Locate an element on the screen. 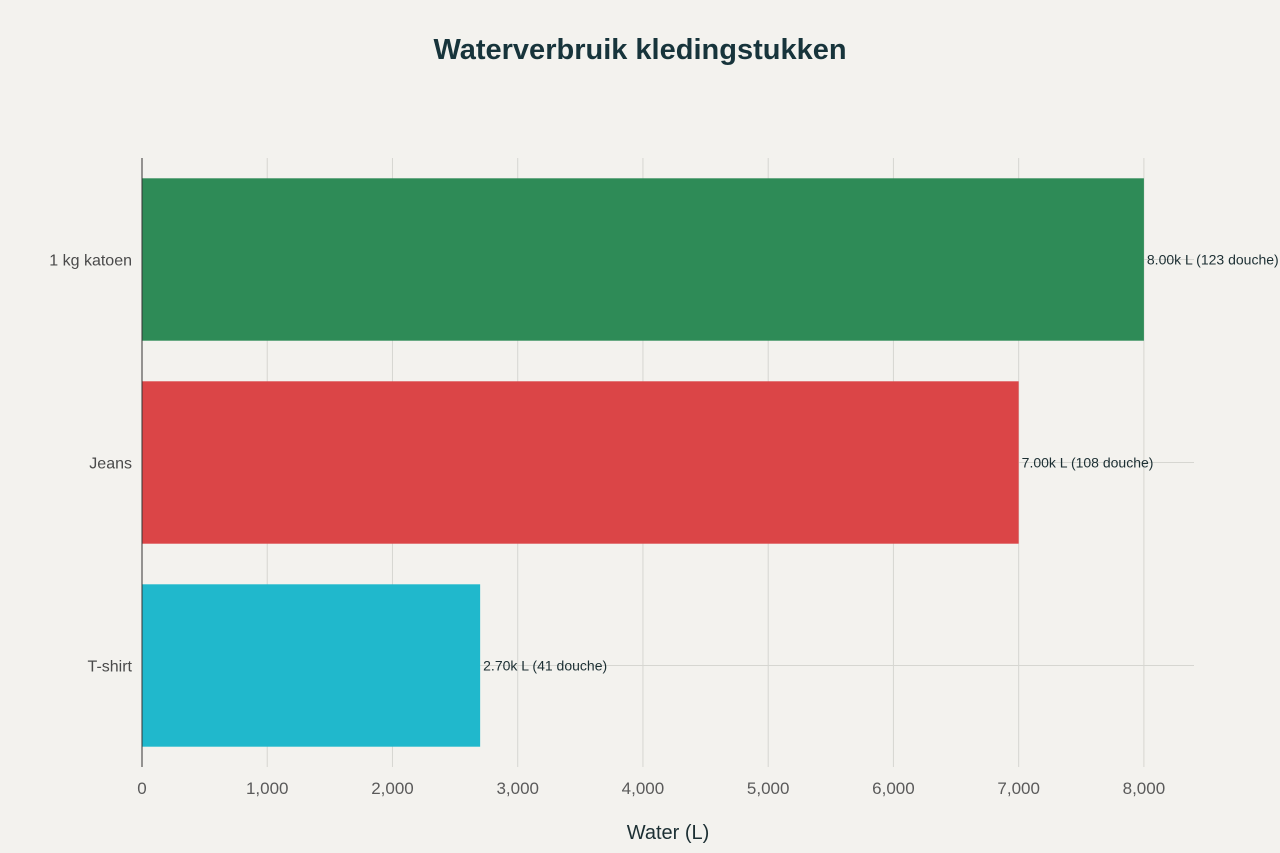 The height and width of the screenshot is (853, 1280). x-tick-label: 4,000 is located at coordinates (643, 788).